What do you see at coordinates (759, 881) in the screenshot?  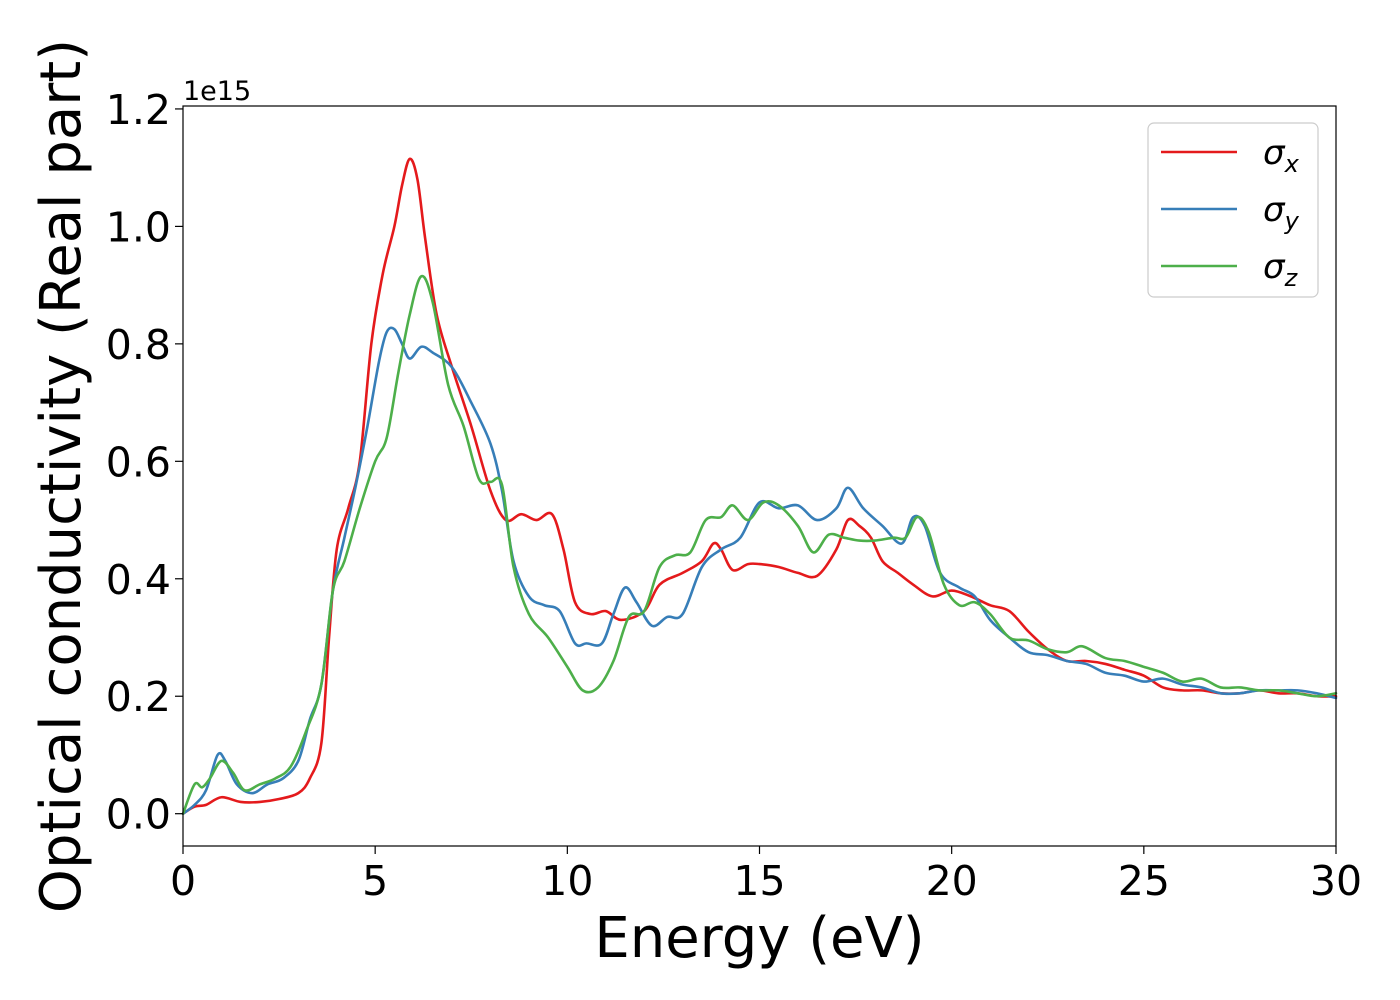 I see `x-tick-label: 15` at bounding box center [759, 881].